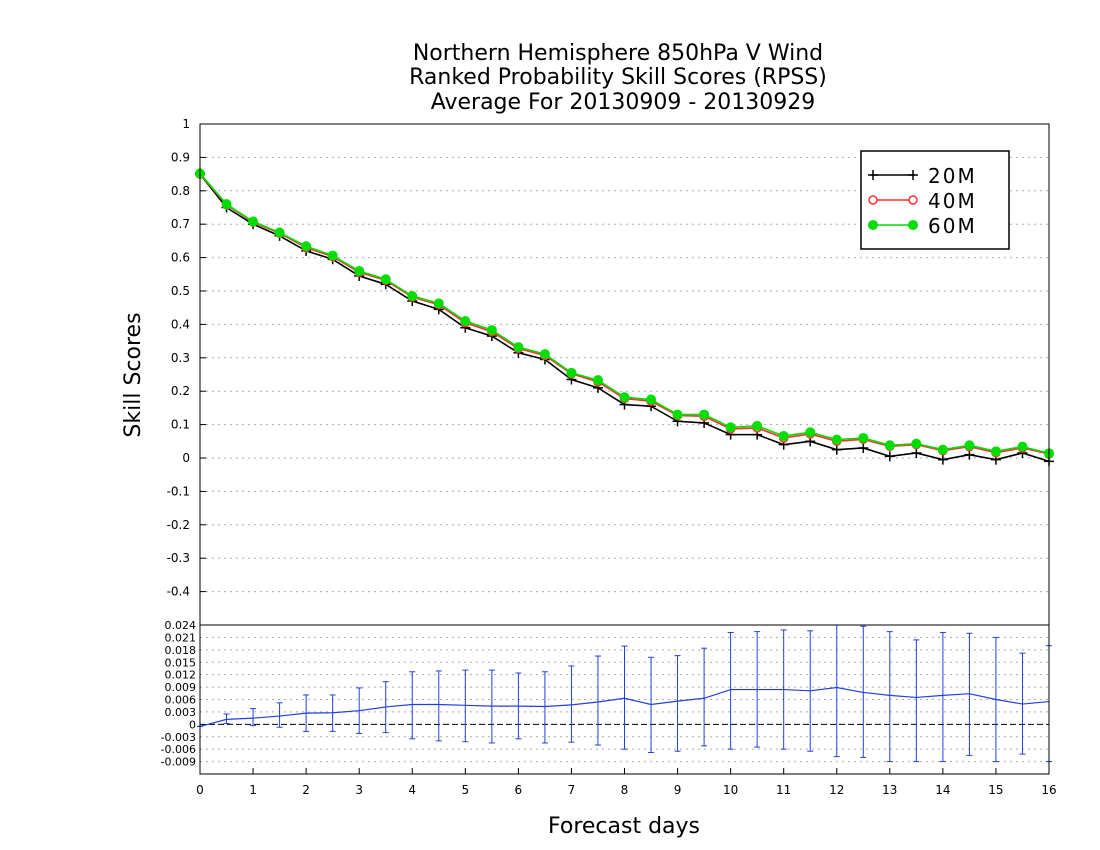  Describe the element at coordinates (180, 324) in the screenshot. I see `upper-y-tick-label: 0.4` at that location.